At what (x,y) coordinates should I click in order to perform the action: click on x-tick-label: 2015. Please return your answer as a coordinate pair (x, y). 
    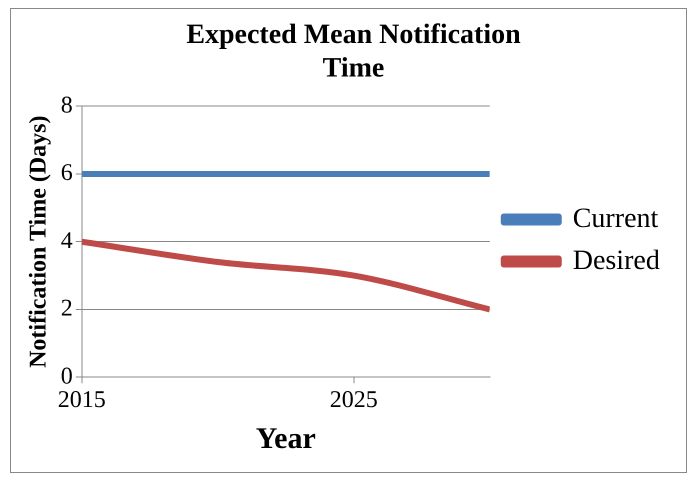
    Looking at the image, I should click on (82, 399).